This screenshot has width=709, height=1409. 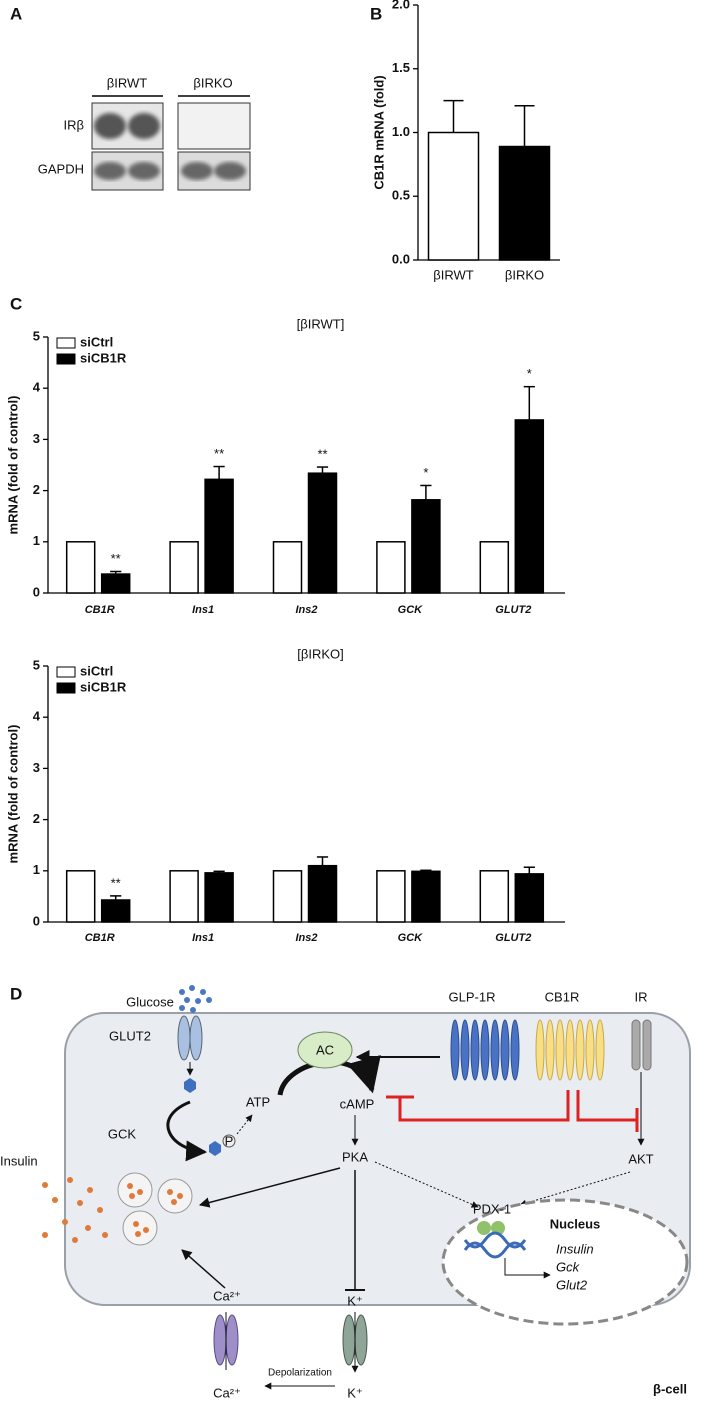 What do you see at coordinates (401, 131) in the screenshot?
I see `y-tick-label: 1.0` at bounding box center [401, 131].